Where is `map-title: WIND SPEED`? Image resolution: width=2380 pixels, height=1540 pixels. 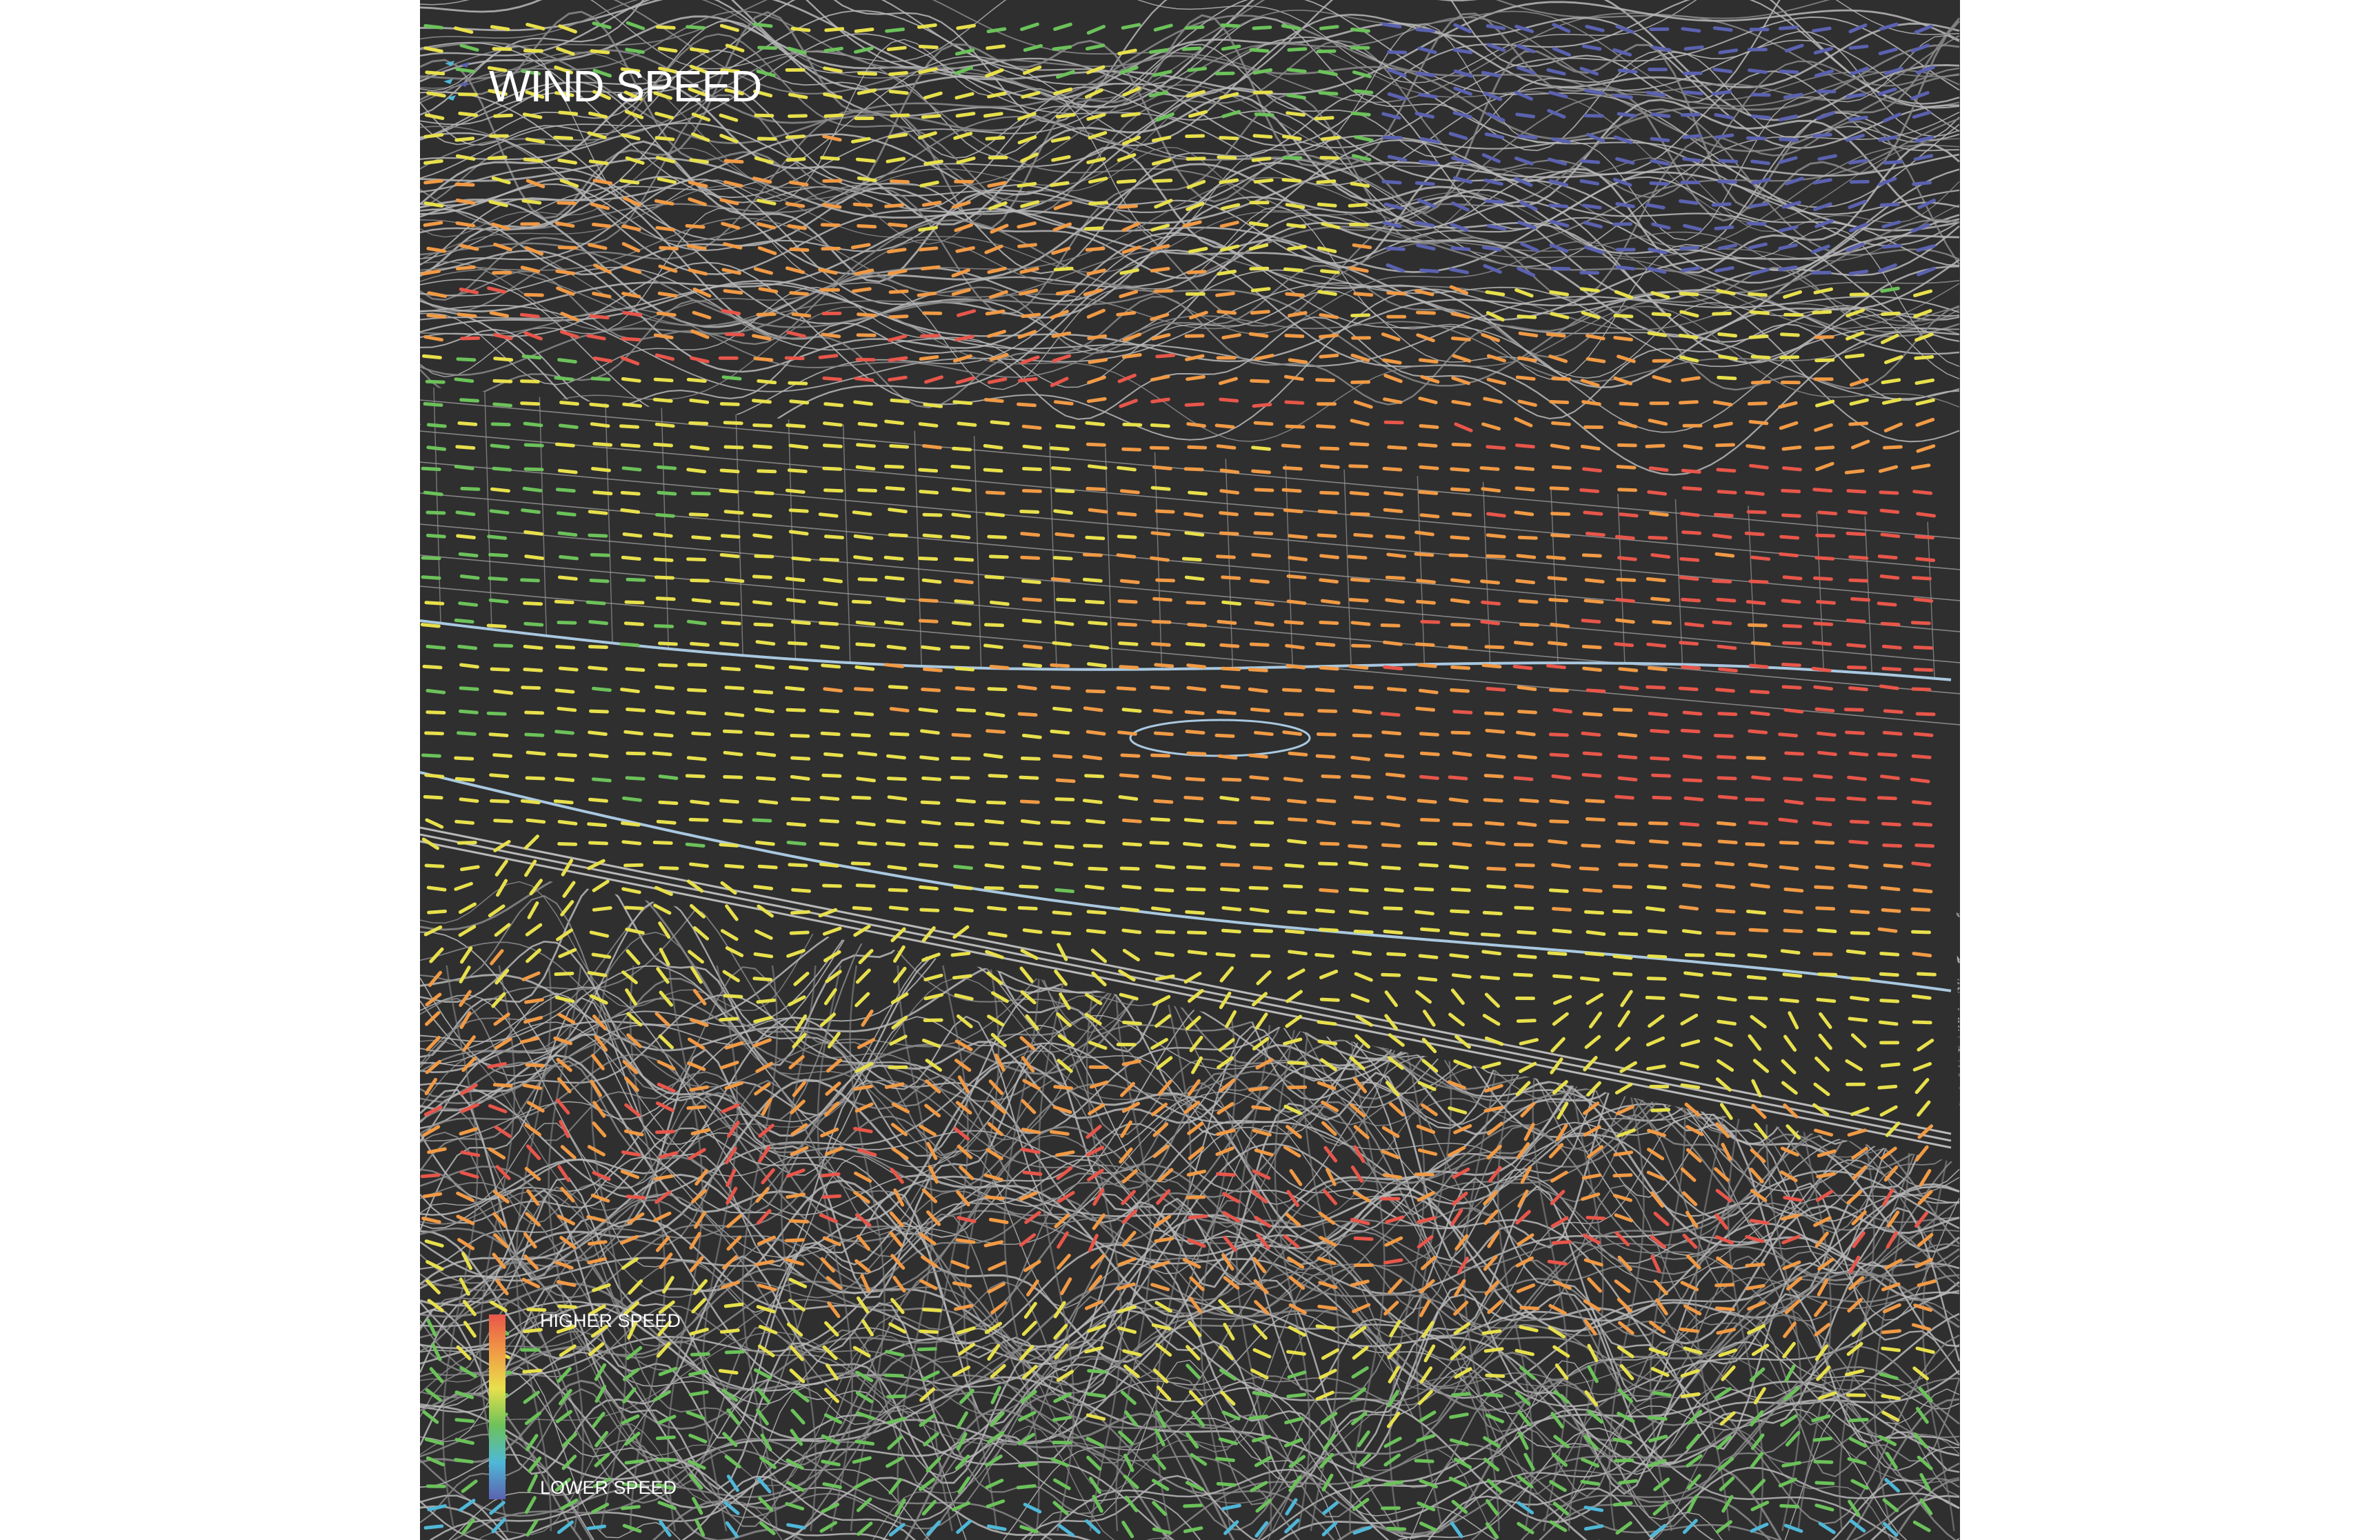
map-title: WIND SPEED is located at coordinates (626, 86).